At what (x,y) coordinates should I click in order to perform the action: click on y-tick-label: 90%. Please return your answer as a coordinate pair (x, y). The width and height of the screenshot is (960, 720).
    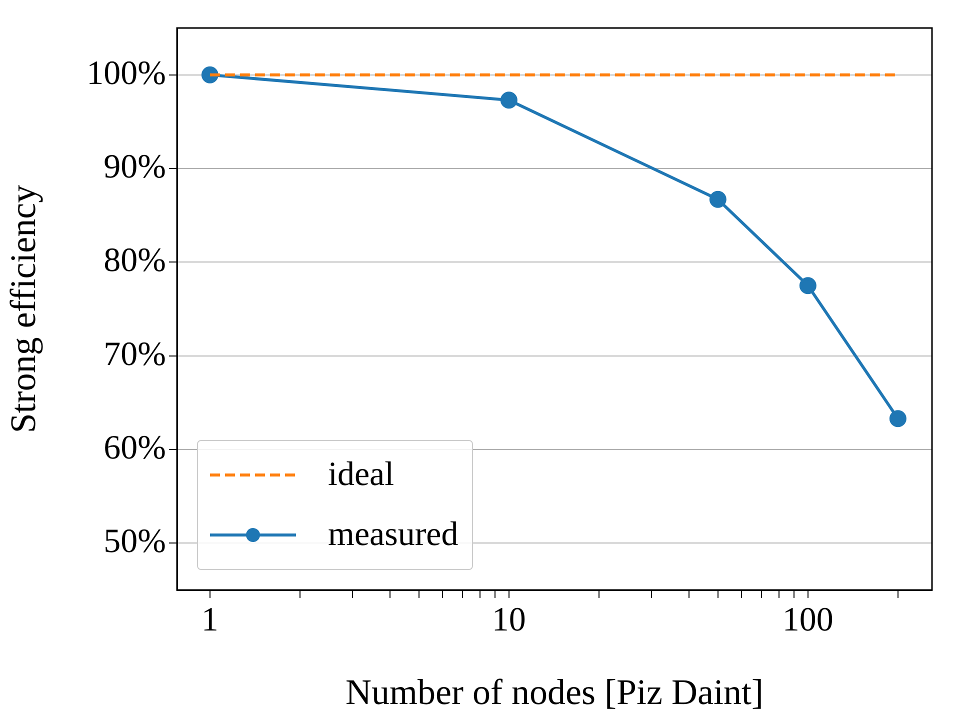
    Looking at the image, I should click on (135, 167).